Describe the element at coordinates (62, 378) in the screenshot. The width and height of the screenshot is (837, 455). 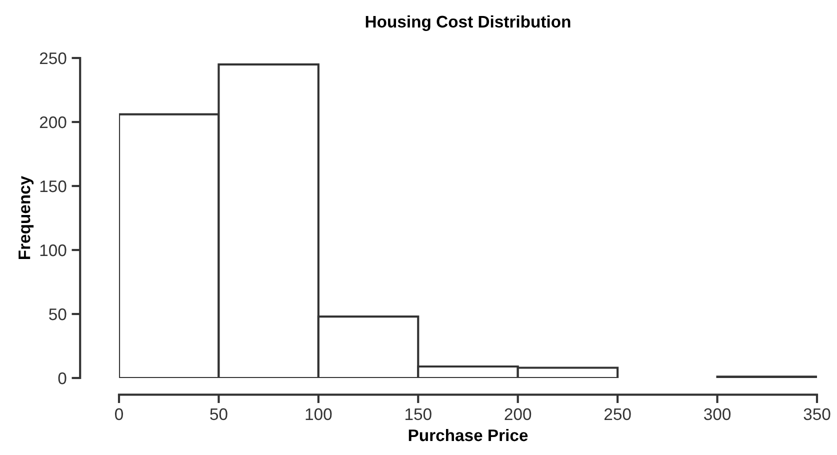
I see `y-tick-label: 0` at that location.